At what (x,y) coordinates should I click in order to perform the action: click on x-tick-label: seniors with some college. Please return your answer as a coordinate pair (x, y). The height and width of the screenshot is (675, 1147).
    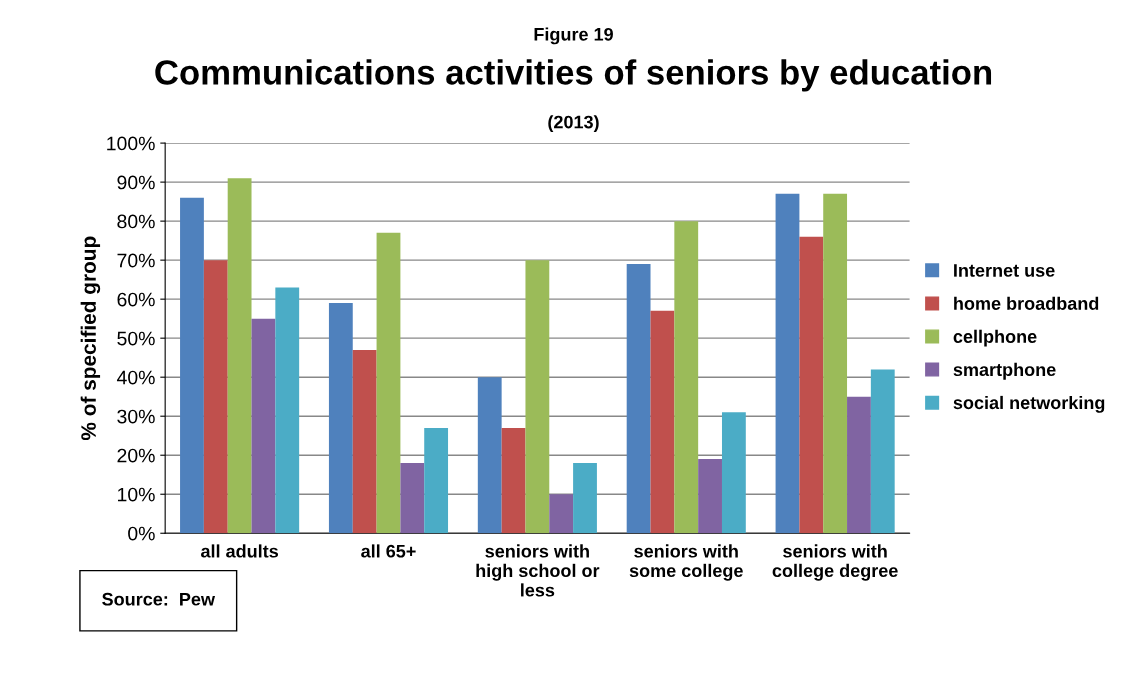
    Looking at the image, I should click on (686, 562).